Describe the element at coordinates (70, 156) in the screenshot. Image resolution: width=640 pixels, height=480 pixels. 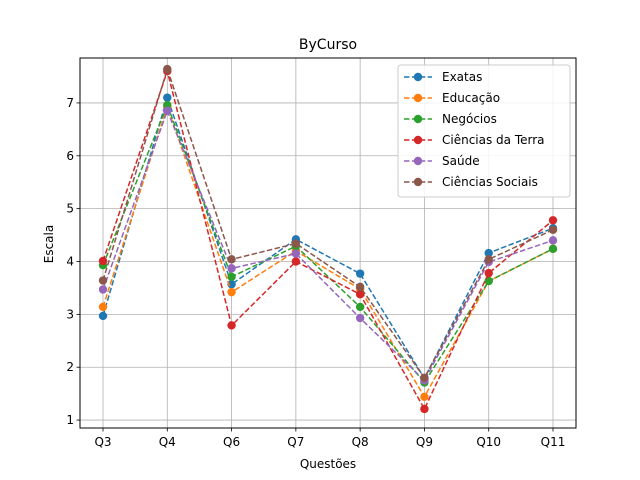
I see `y-tick-label: 6` at that location.